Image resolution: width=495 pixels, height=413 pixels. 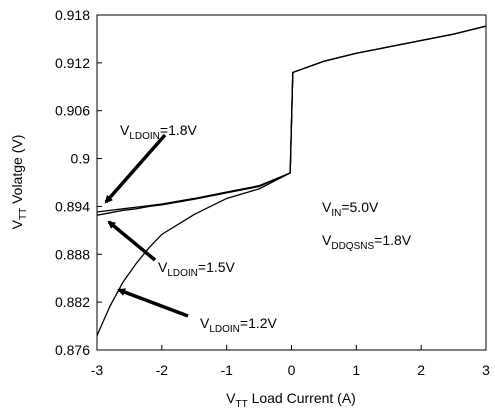 What do you see at coordinates (23, 214) in the screenshot?
I see `y-axis-label-sub: TT` at bounding box center [23, 214].